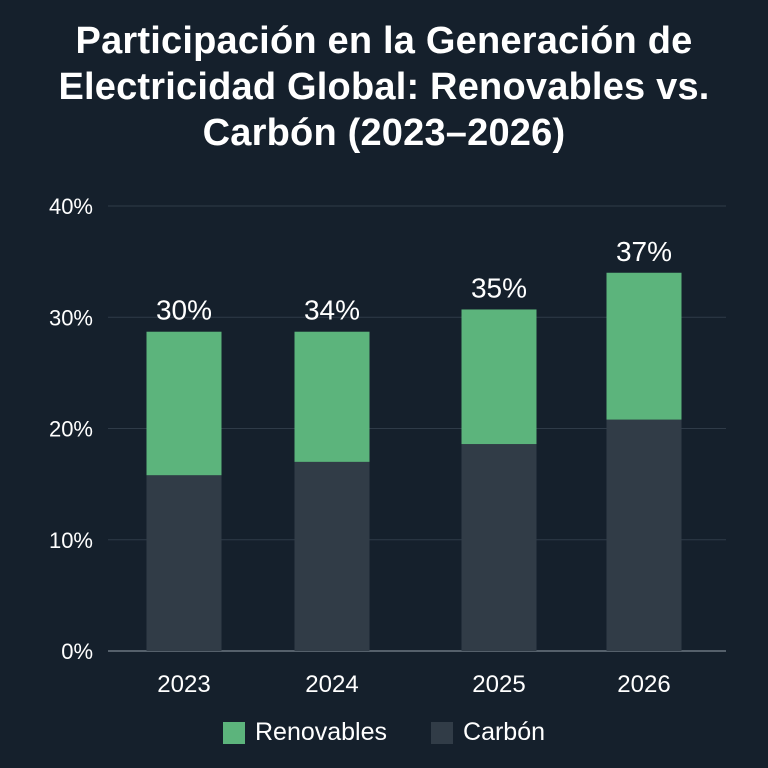 The image size is (768, 768). What do you see at coordinates (498, 684) in the screenshot?
I see `x-tick-label-2025: 2025` at bounding box center [498, 684].